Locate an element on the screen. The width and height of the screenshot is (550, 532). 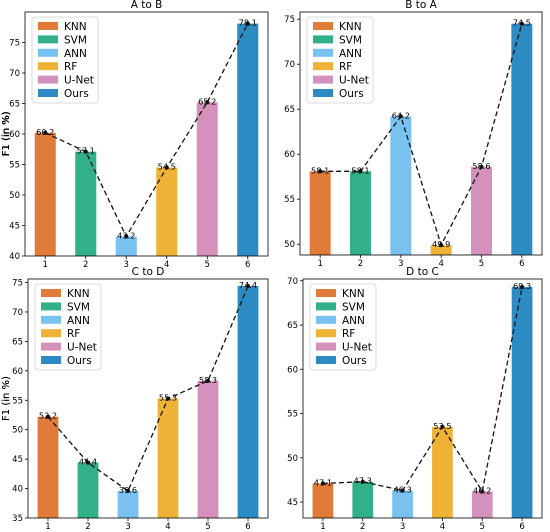
data-label: 46.2 is located at coordinates (482, 490).